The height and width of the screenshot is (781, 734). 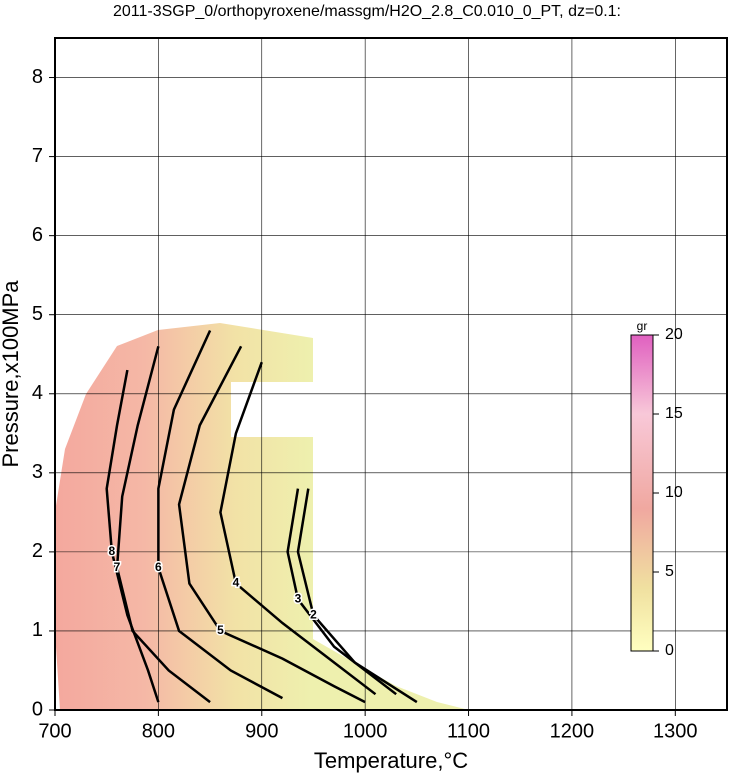 I want to click on y-tick-label: 7, so click(x=37, y=156).